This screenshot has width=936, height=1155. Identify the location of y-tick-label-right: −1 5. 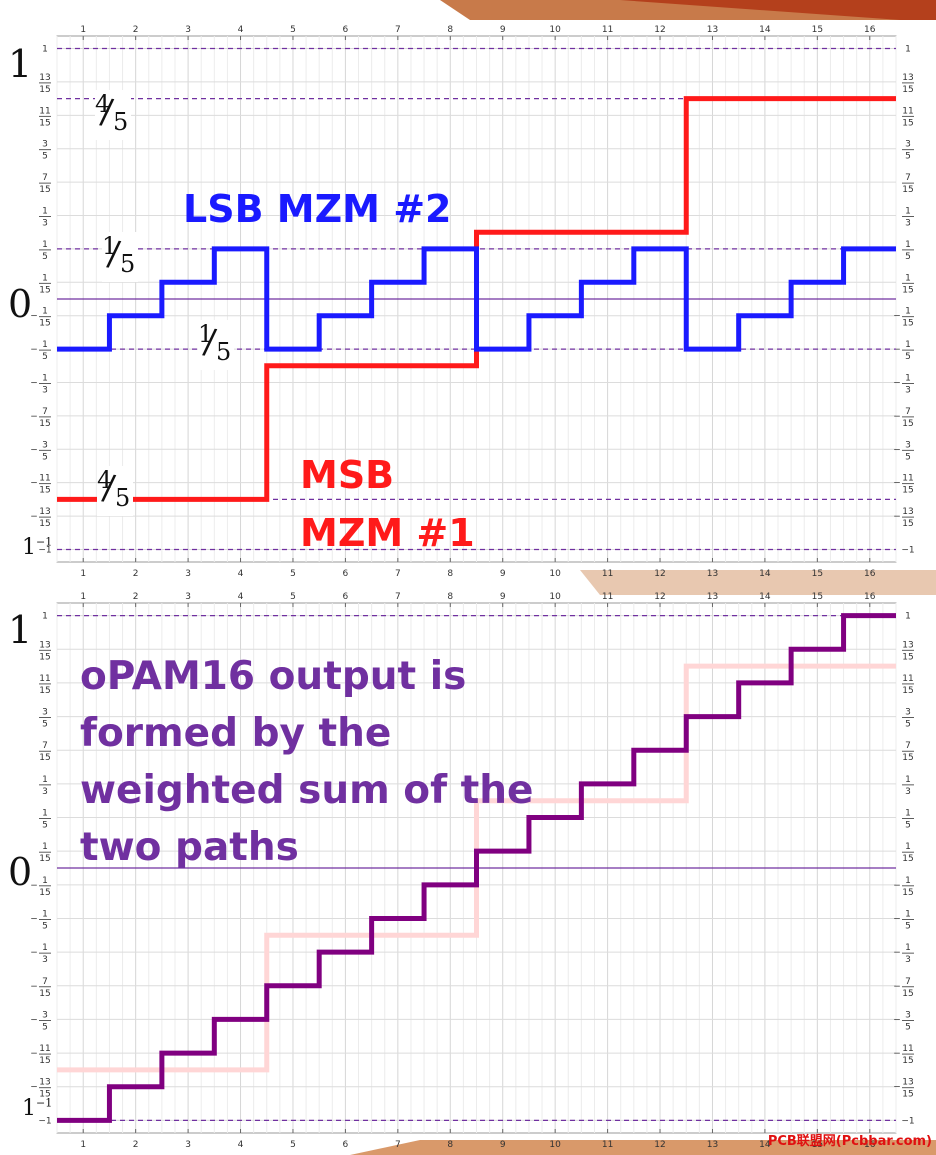
(903, 920).